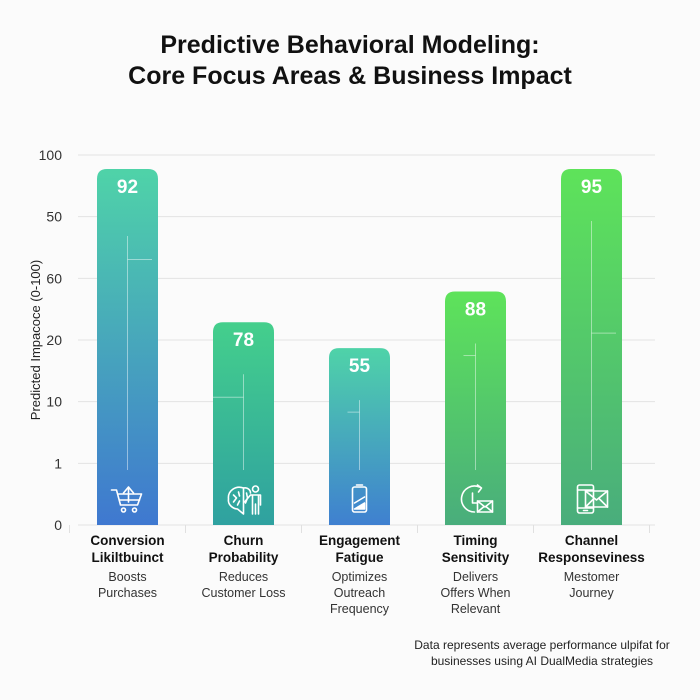 The width and height of the screenshot is (700, 700). Describe the element at coordinates (127, 557) in the screenshot. I see `category-label-line: Likiltbuinct` at that location.